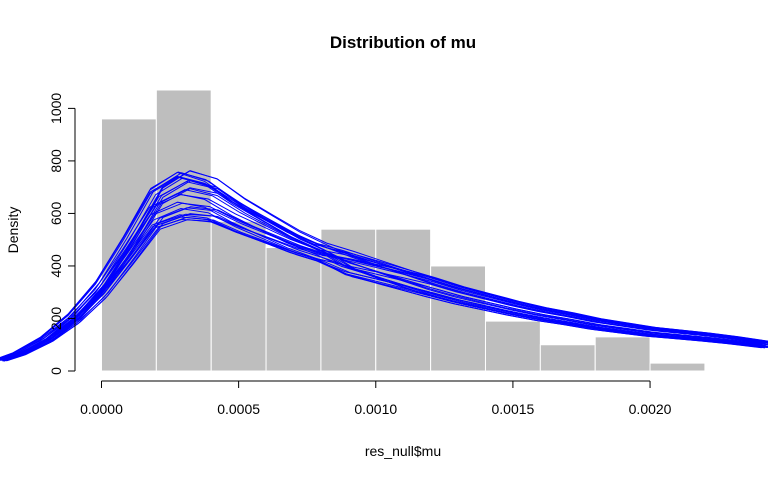  Describe the element at coordinates (62, 234) in the screenshot. I see `y-axis: 0 200 400 600 800 1000` at that location.